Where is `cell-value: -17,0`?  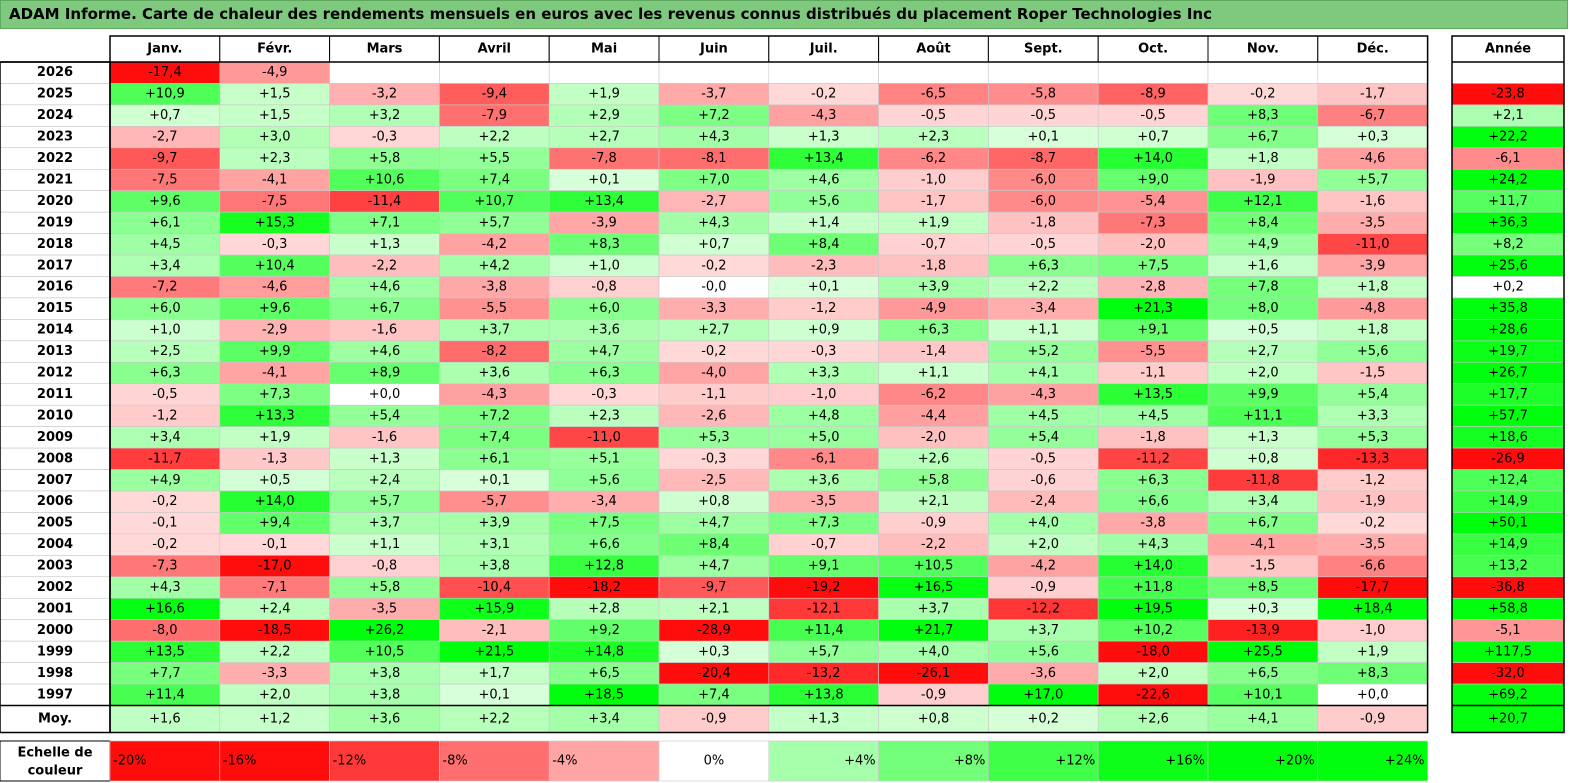 cell-value: -17,0 is located at coordinates (275, 566).